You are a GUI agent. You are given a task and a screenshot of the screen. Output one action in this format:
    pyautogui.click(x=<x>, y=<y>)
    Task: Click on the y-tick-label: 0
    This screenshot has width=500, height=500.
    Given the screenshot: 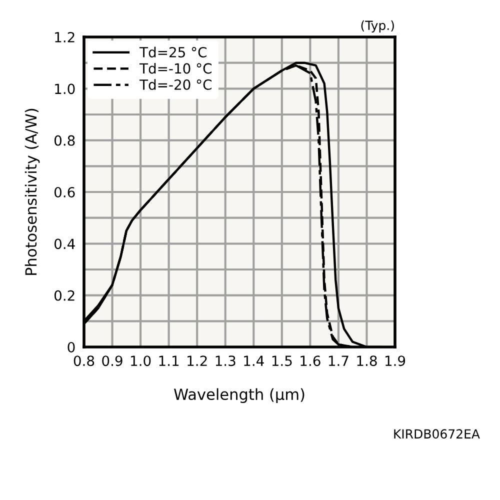 What is the action you would take?
    pyautogui.click(x=71, y=347)
    